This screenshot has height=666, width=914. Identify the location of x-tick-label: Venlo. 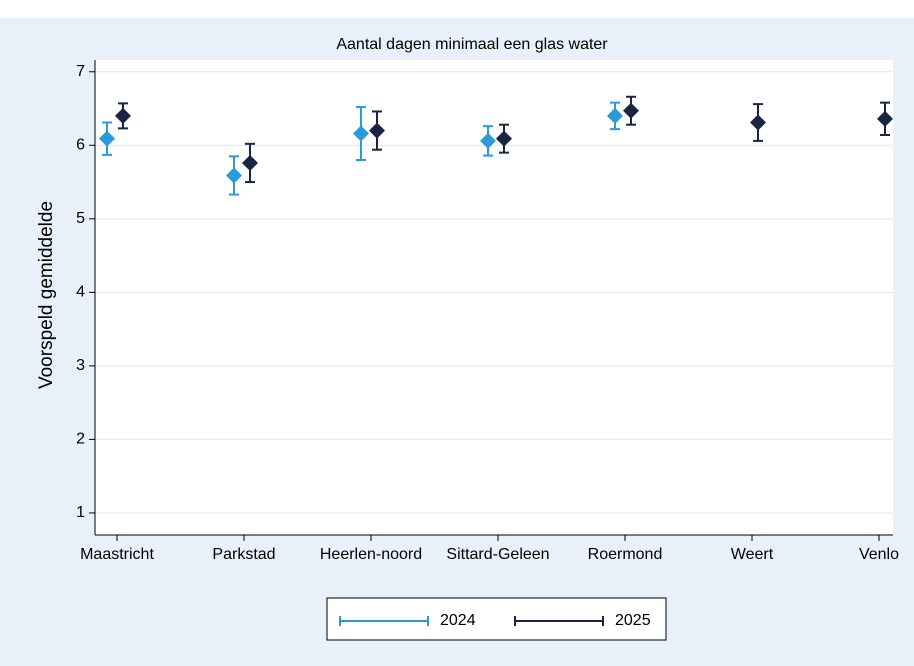
(879, 554).